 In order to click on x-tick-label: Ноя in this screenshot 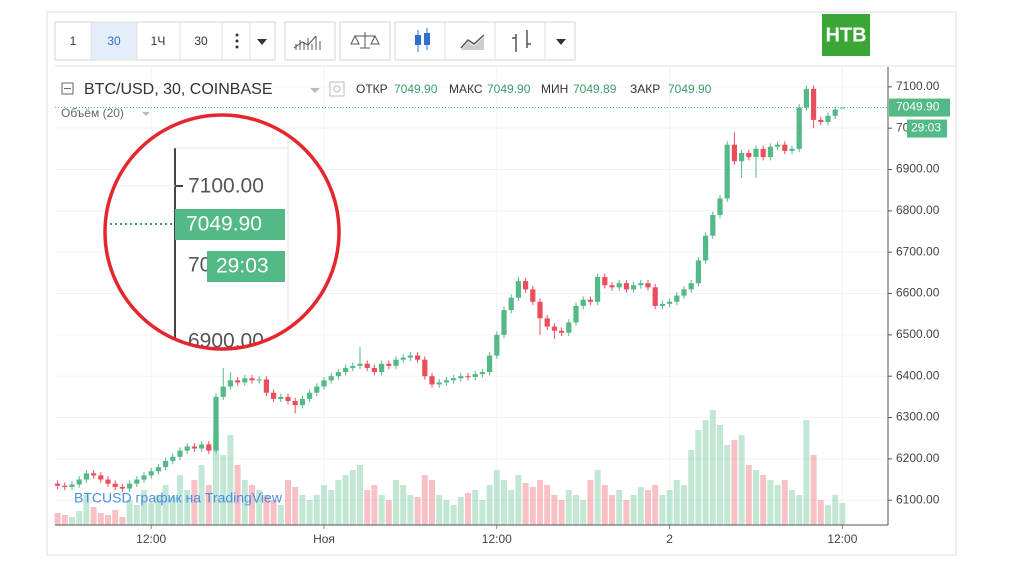, I will do `click(324, 539)`.